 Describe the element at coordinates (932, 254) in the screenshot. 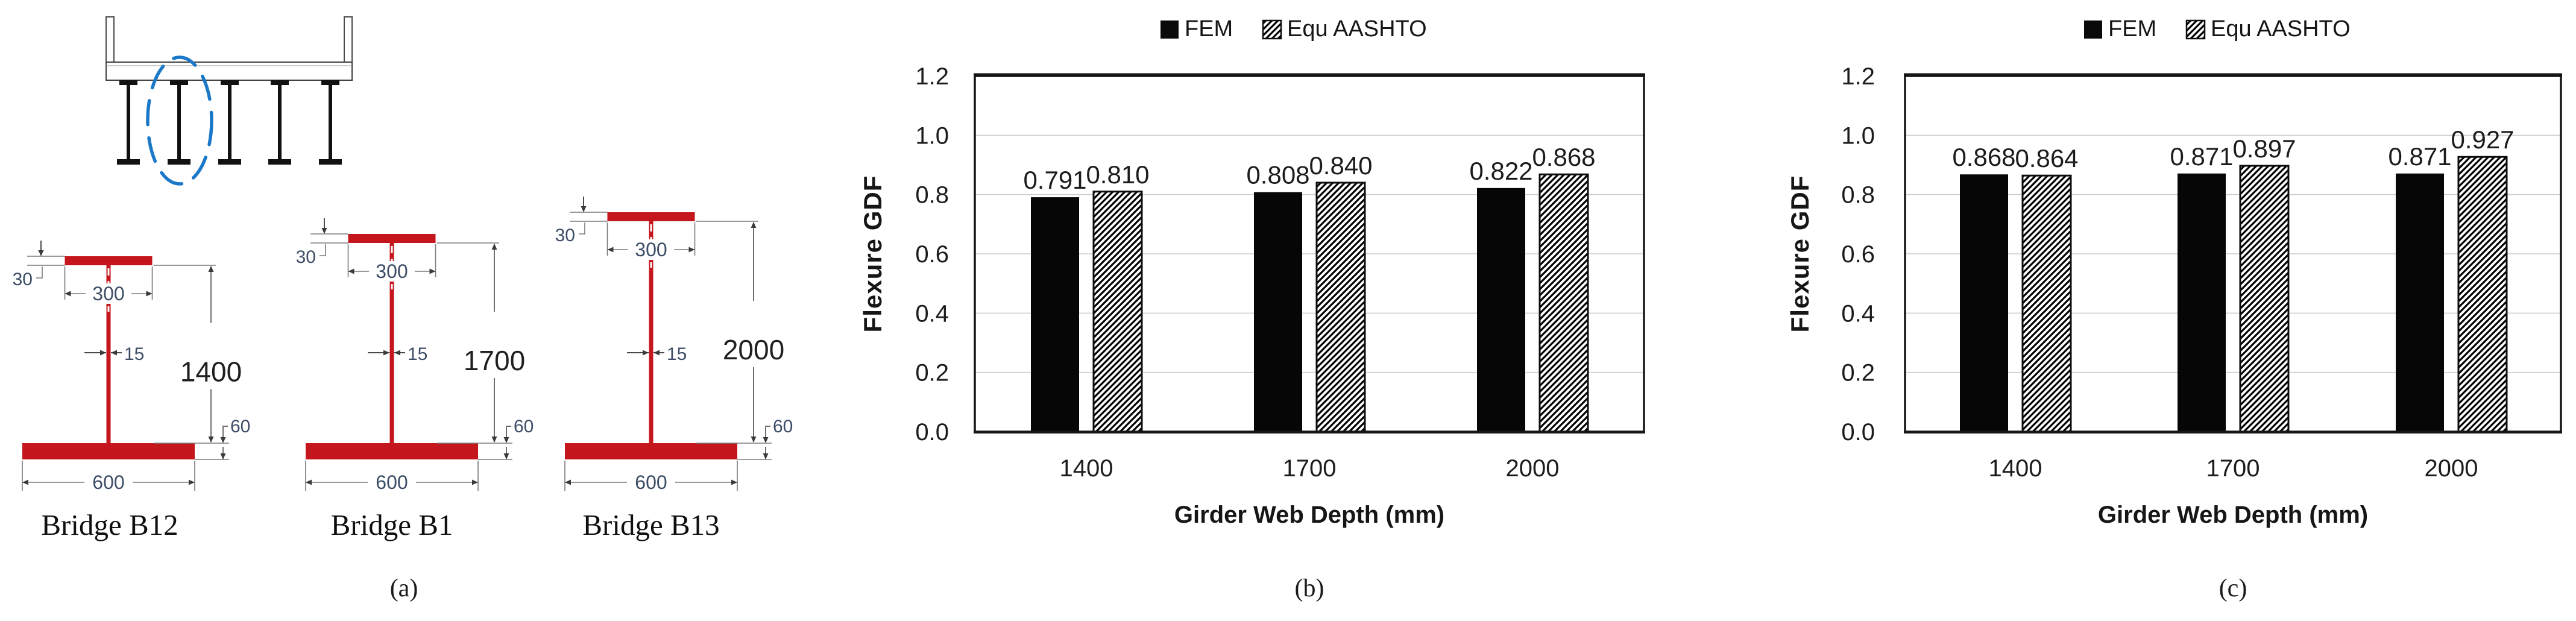

I see `y-tick-label-0.6: 0.6` at that location.